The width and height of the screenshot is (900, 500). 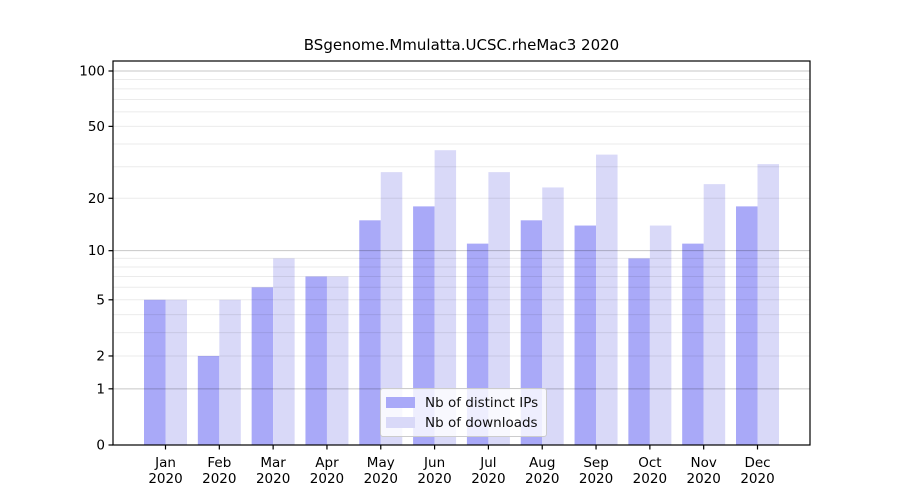 What do you see at coordinates (461, 45) in the screenshot?
I see `chart-title: BSgenome.Mmulatta.UCSC.rheMac3 2020` at bounding box center [461, 45].